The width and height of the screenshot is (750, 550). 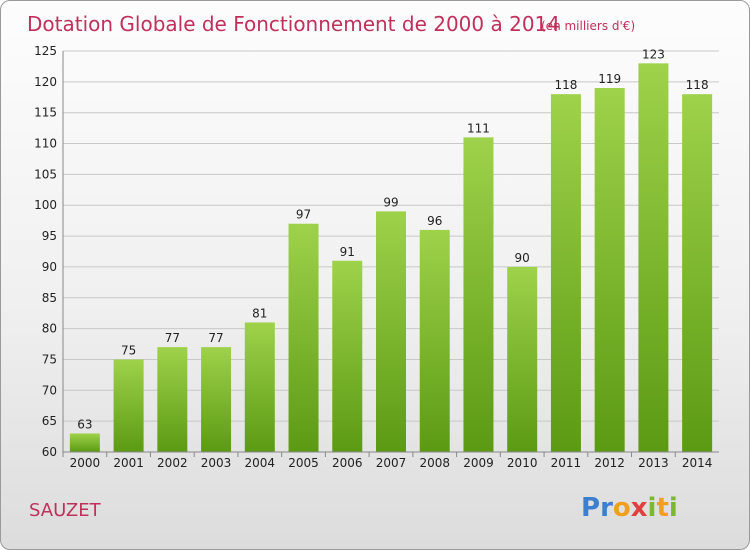 I want to click on y-tick-label: 125, so click(x=45, y=51).